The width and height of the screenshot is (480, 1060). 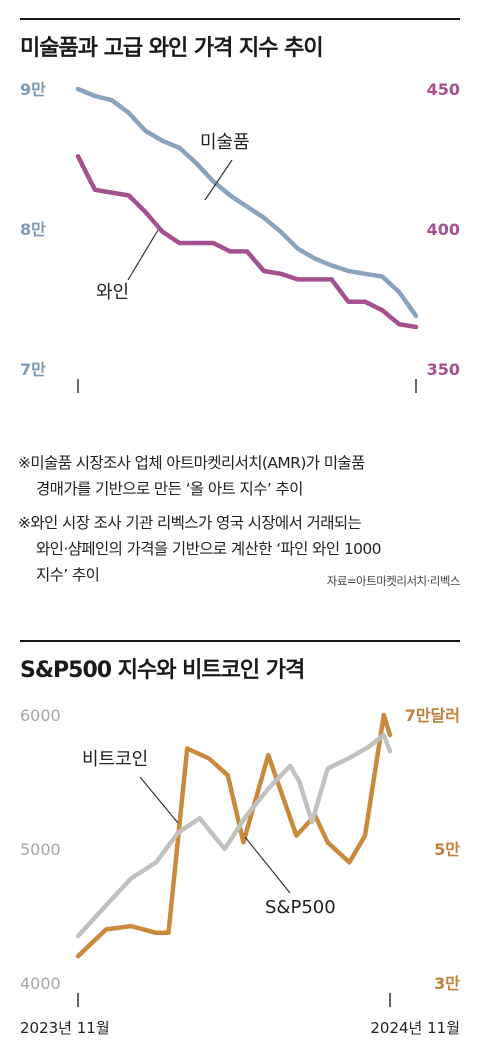 What do you see at coordinates (443, 89) in the screenshot?
I see `chart1-right-tick-label: 450` at bounding box center [443, 89].